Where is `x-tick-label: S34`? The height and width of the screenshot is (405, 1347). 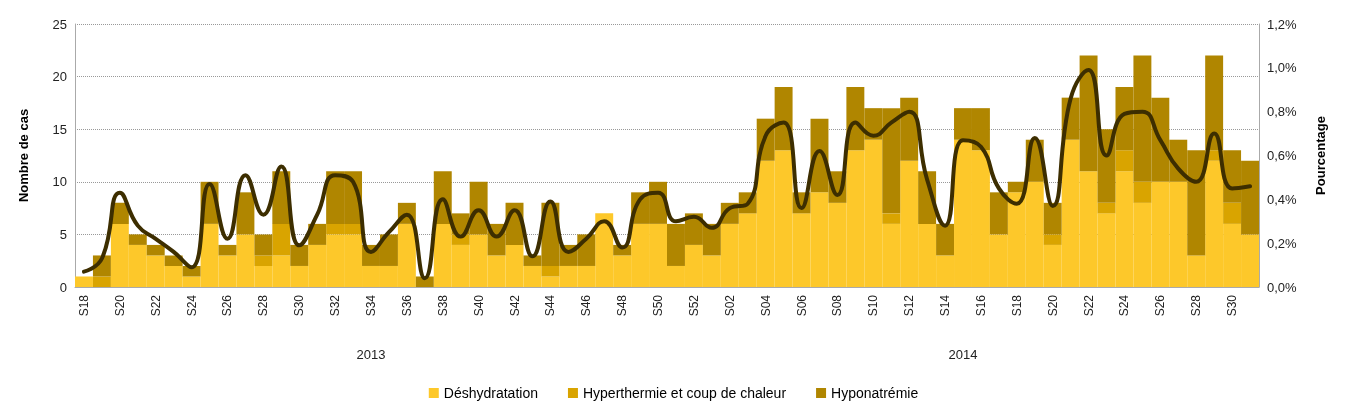
x-tick-label: S34 is located at coordinates (371, 305).